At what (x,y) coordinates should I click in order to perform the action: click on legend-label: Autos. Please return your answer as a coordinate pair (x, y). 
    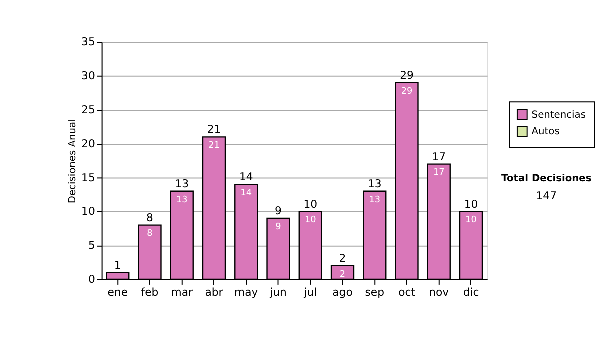
    Looking at the image, I should click on (546, 132).